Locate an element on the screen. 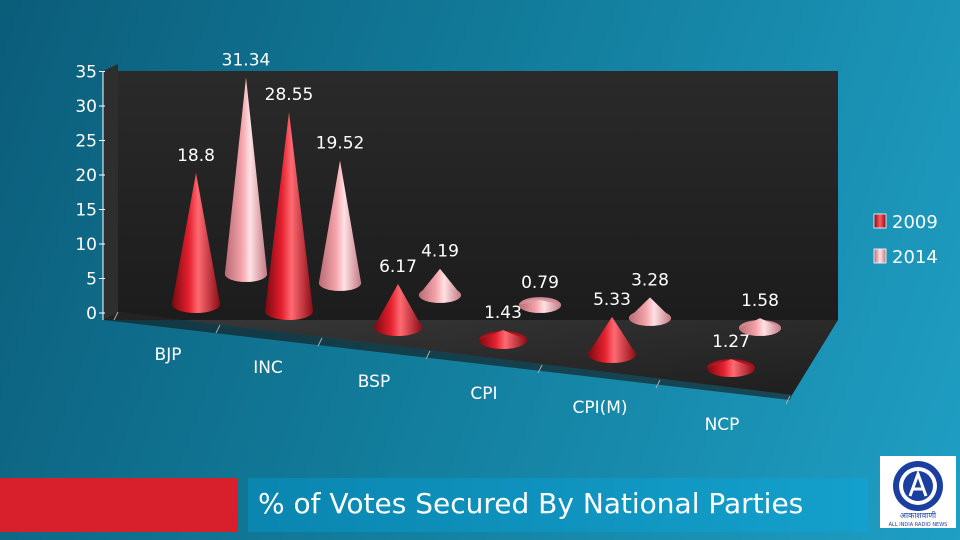  y-axis: 0 5 10 15 20 25 30 35 is located at coordinates (90, 193).